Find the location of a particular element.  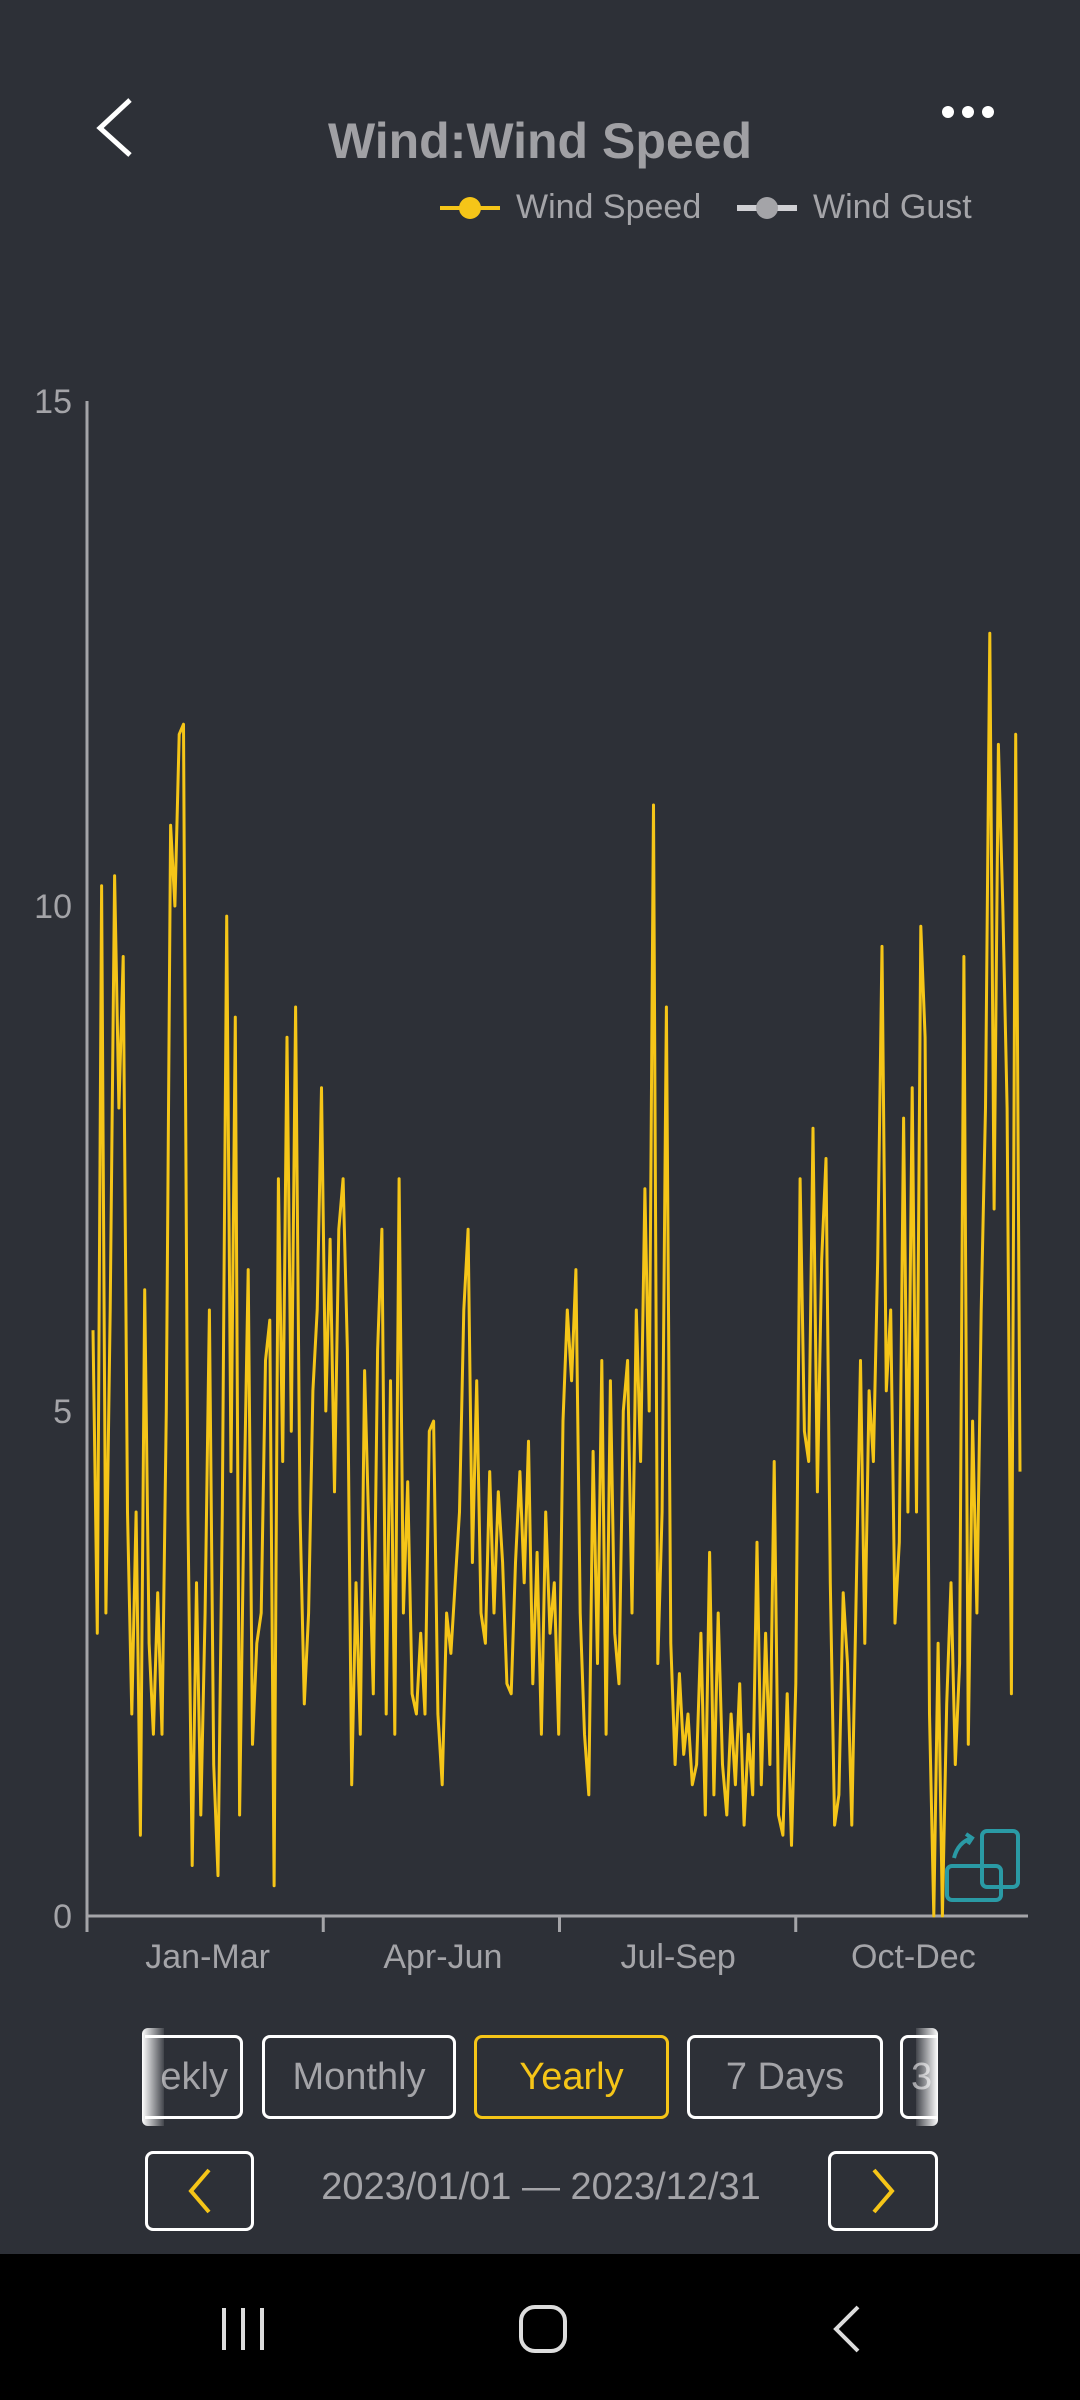

chevron-right-icon is located at coordinates (883, 2191).